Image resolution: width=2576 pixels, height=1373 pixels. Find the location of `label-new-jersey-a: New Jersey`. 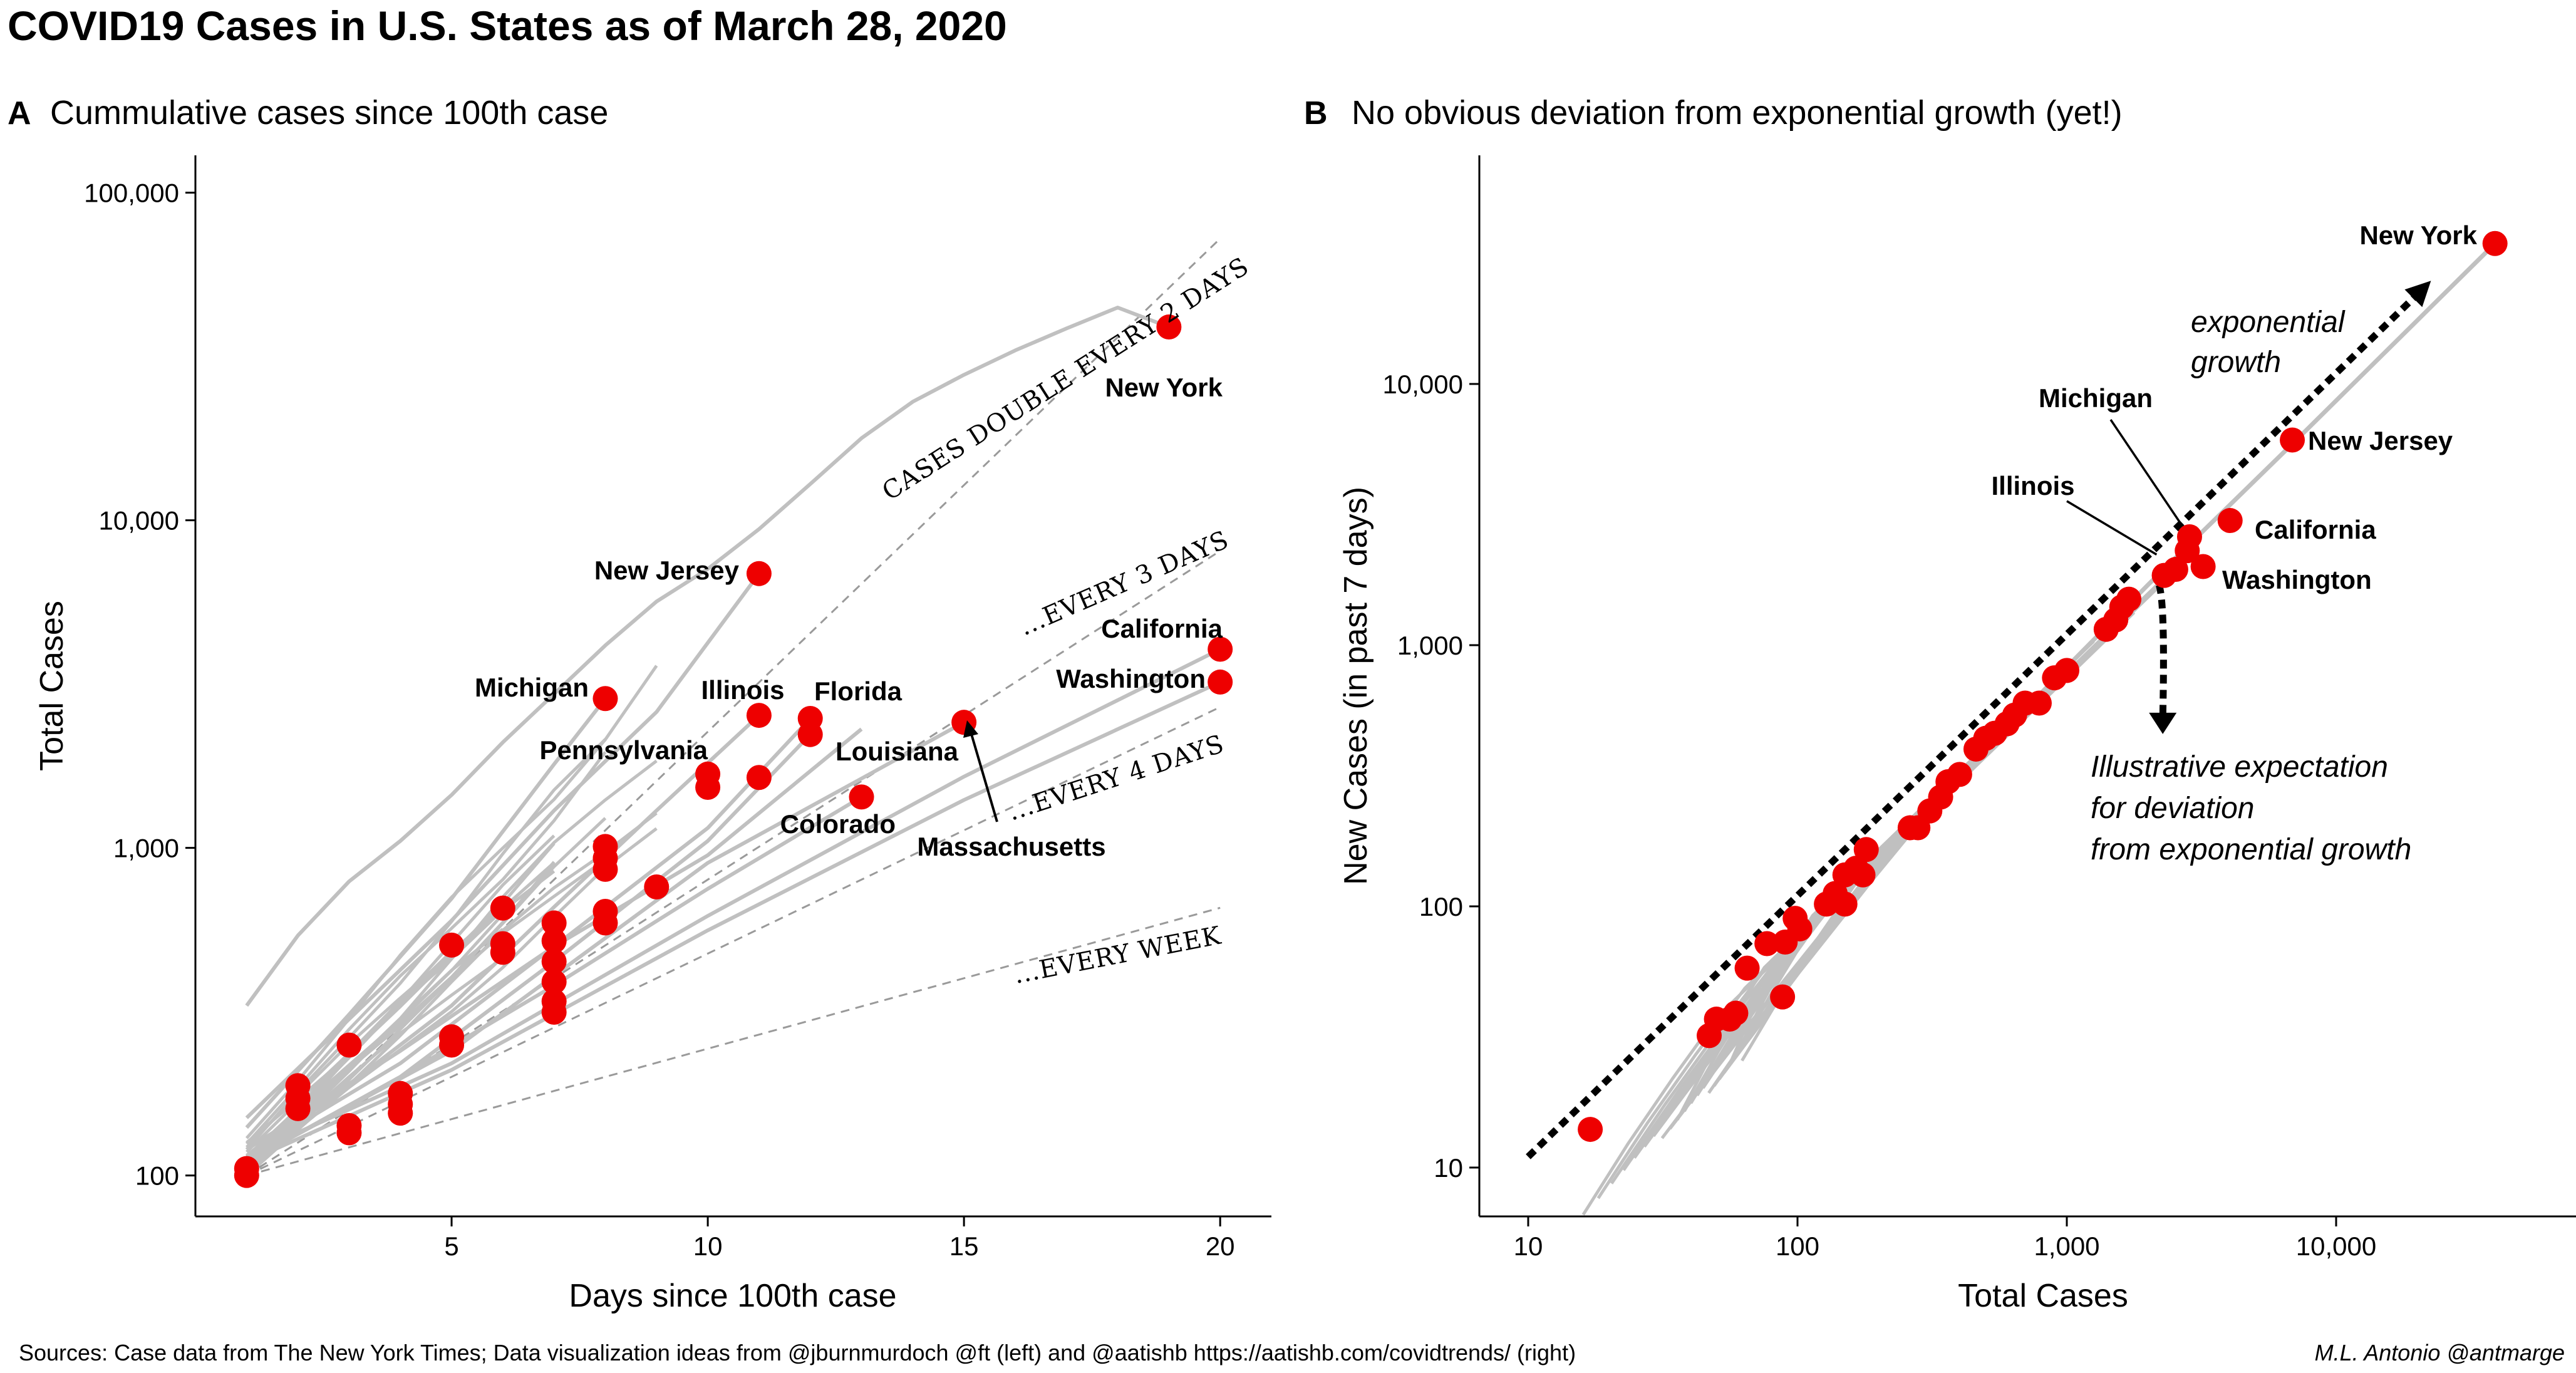

label-new-jersey-a: New Jersey is located at coordinates (667, 570).